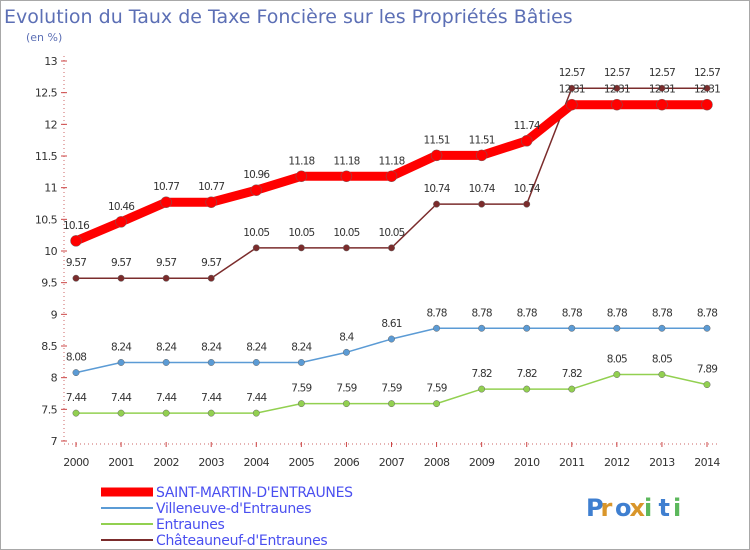 Image resolution: width=750 pixels, height=550 pixels. What do you see at coordinates (437, 462) in the screenshot?
I see `x-tick-label: 2008` at bounding box center [437, 462].